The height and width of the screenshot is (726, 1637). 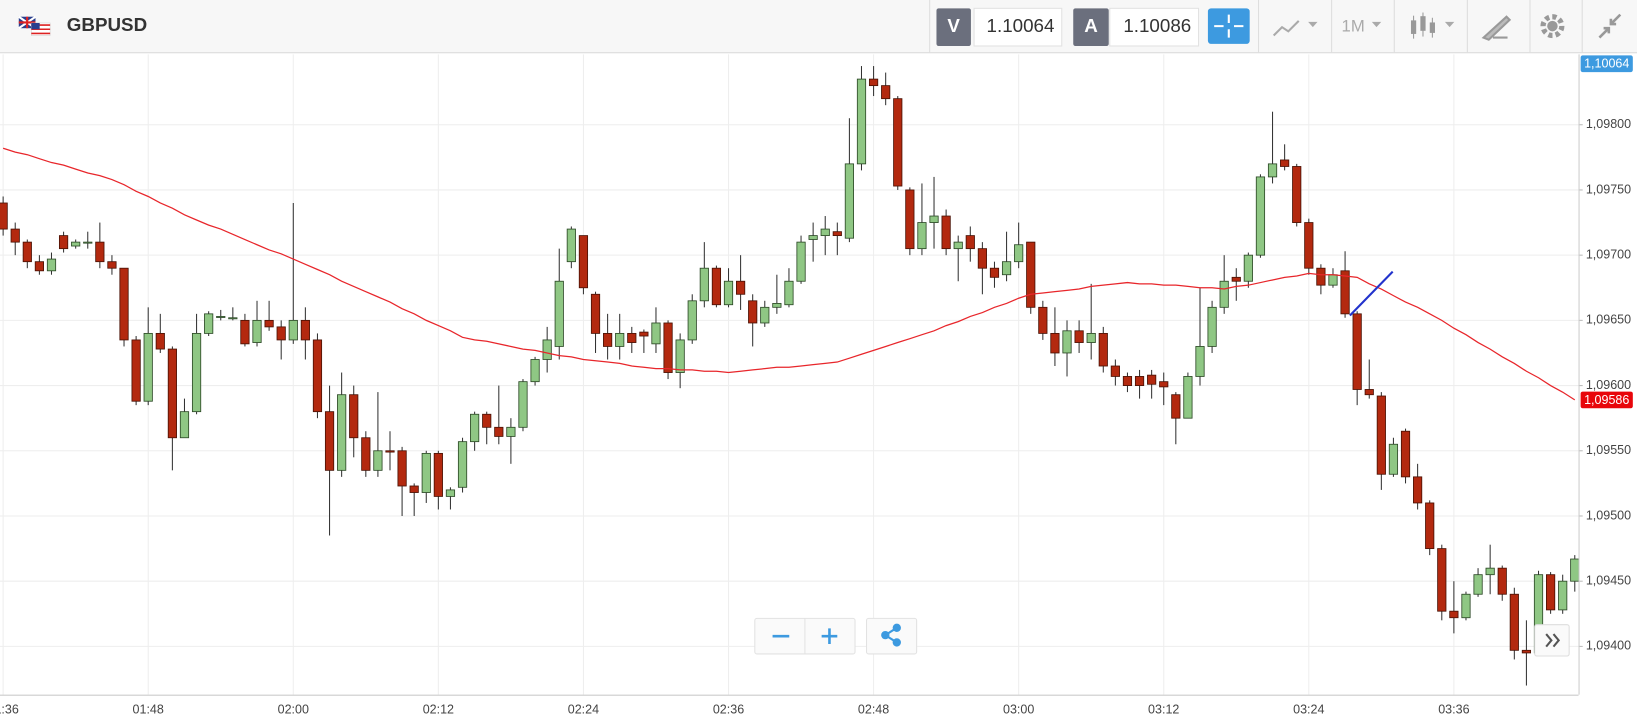 What do you see at coordinates (1610, 26) in the screenshot?
I see `minimize-icon` at bounding box center [1610, 26].